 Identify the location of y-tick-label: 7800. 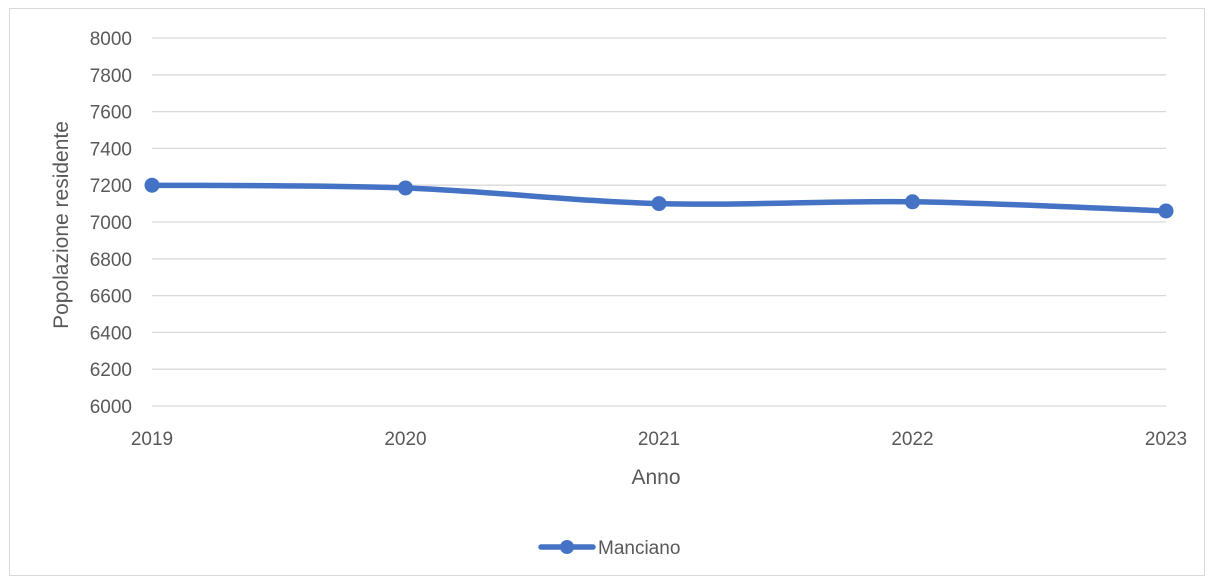
(111, 76).